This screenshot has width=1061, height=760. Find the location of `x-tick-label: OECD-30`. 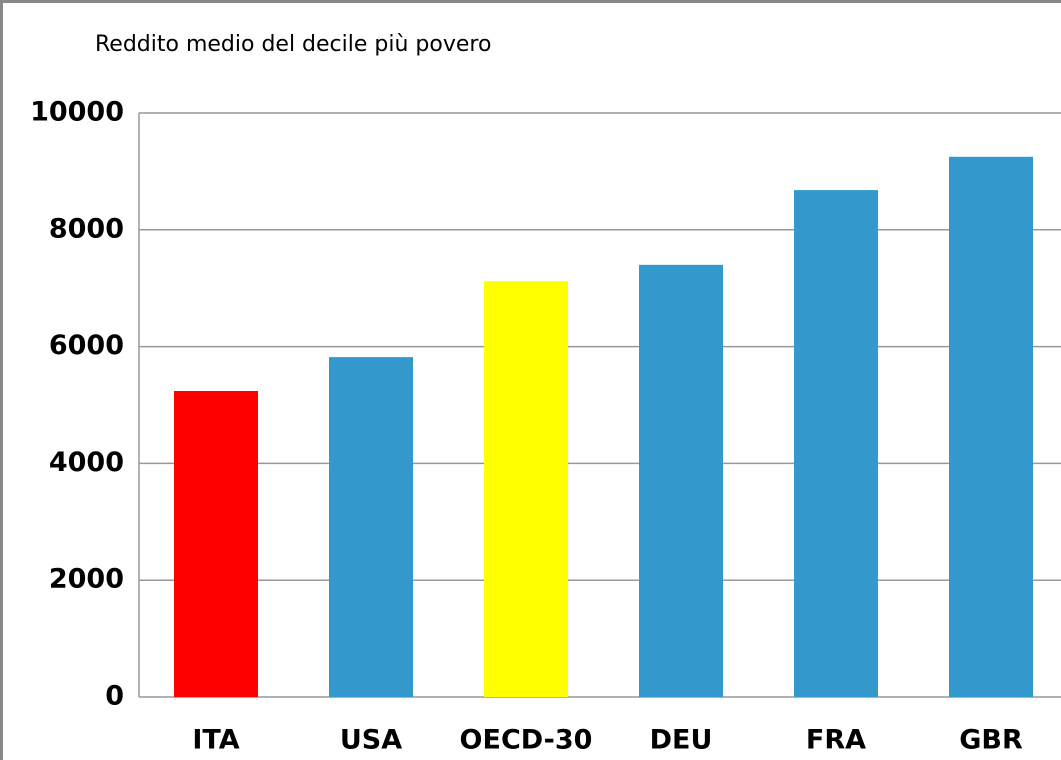

x-tick-label: OECD-30 is located at coordinates (526, 740).